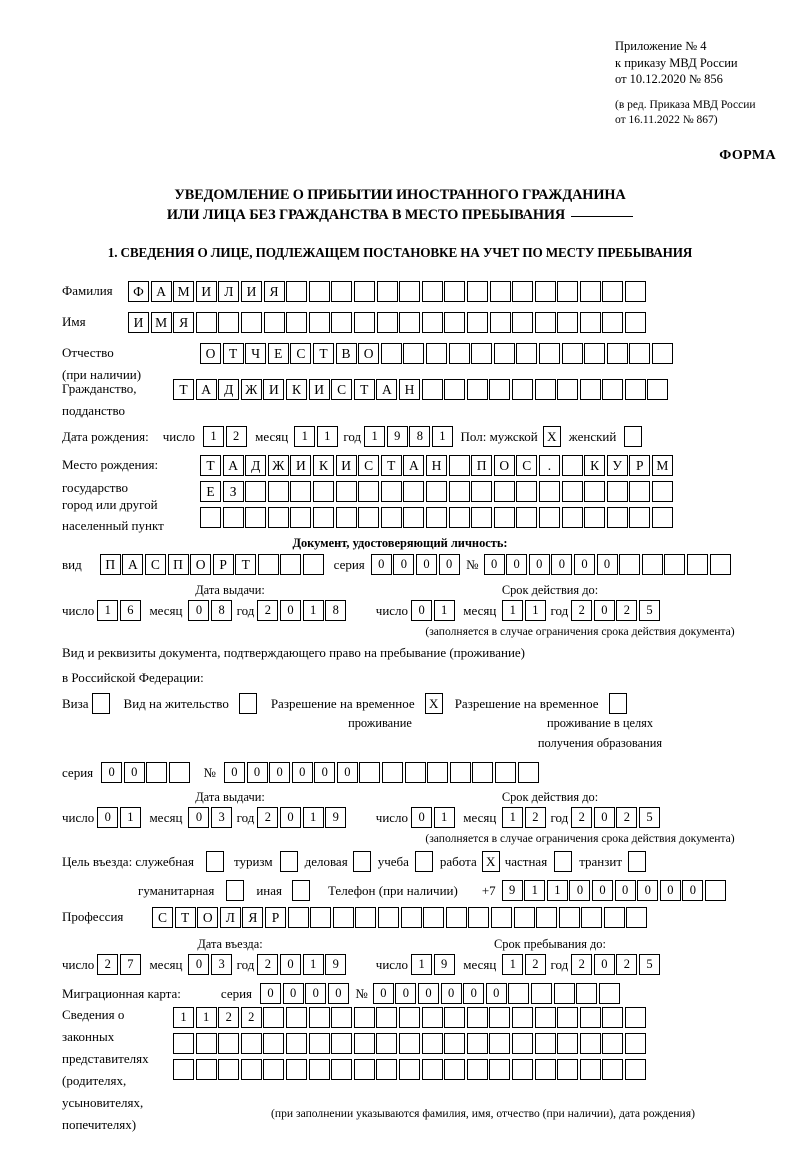 The height and width of the screenshot is (1163, 800). Describe the element at coordinates (649, 610) in the screenshot. I see `char-cell: 5` at that location.